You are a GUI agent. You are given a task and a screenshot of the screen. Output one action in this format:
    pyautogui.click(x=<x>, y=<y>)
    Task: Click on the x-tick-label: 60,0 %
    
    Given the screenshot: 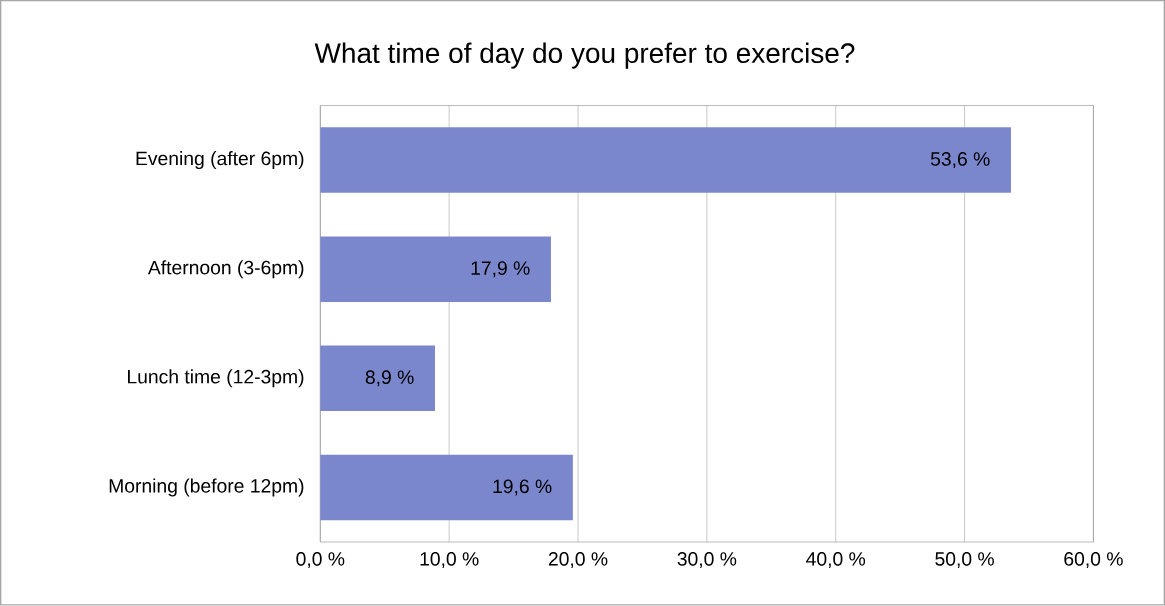 What is the action you would take?
    pyautogui.click(x=1093, y=560)
    